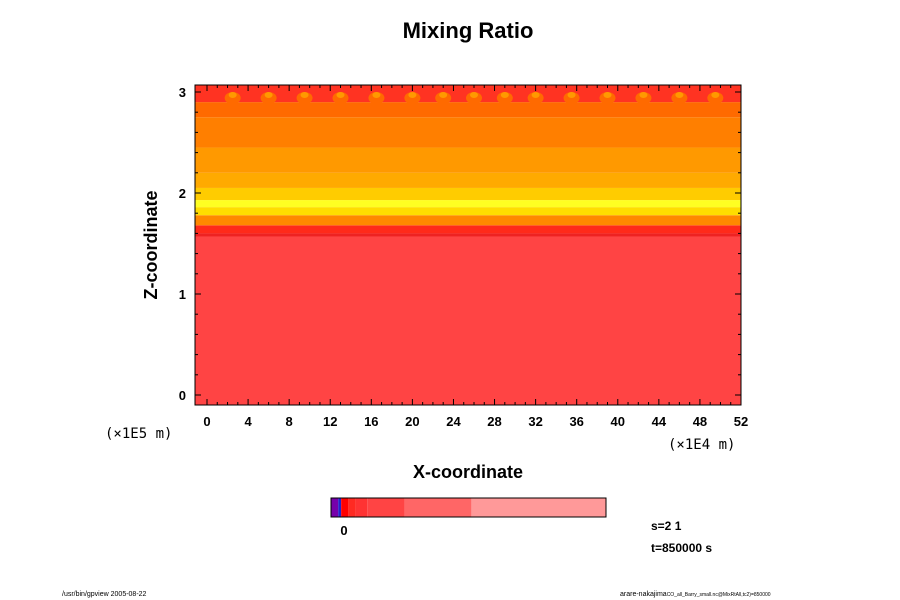  Describe the element at coordinates (182, 193) in the screenshot. I see `y-tick-label: 2` at that location.